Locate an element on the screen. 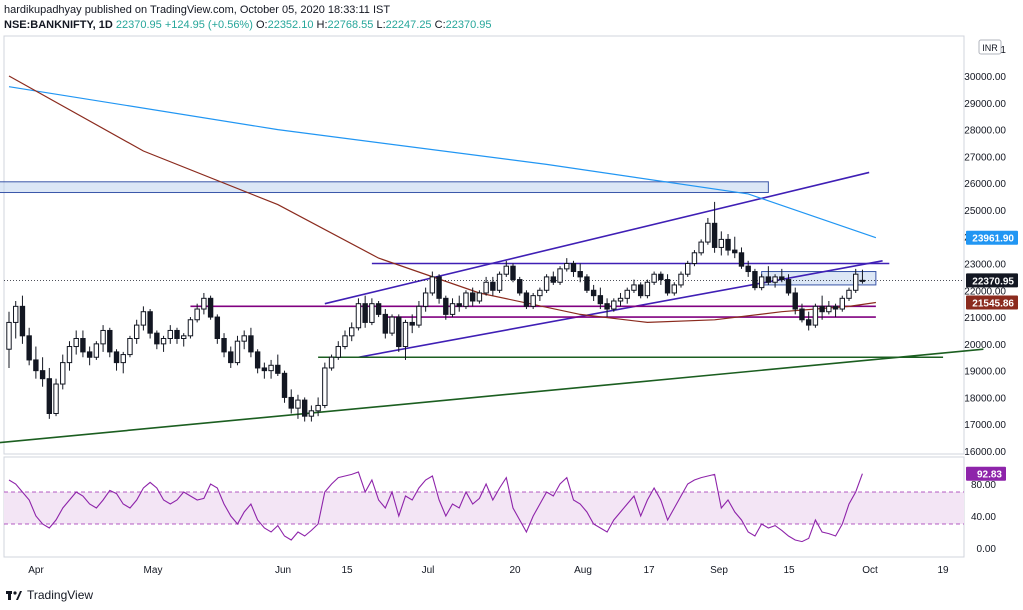 Image resolution: width=1023 pixels, height=610 pixels. resistance-zone is located at coordinates (819, 278).